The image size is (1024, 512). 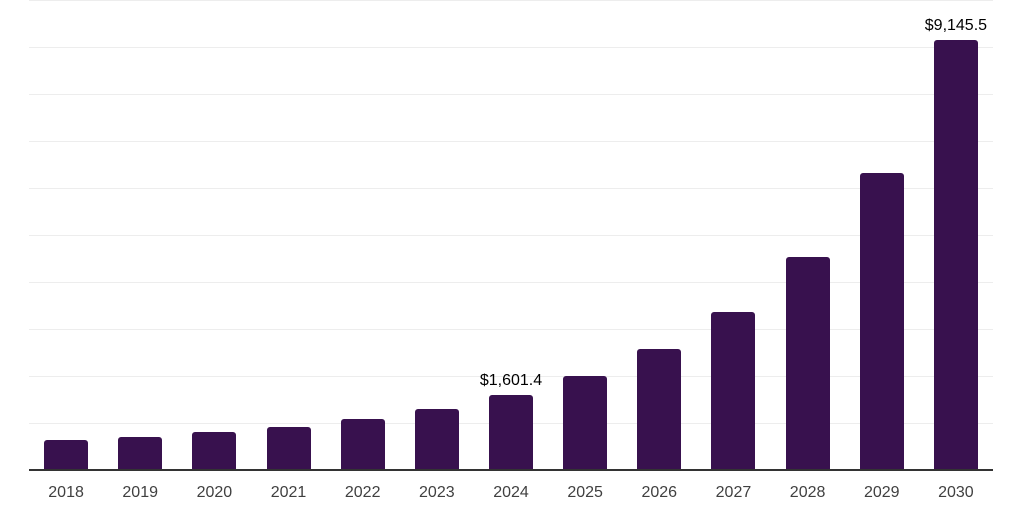 I want to click on x-tick-label-2029: 2029, so click(x=881, y=492).